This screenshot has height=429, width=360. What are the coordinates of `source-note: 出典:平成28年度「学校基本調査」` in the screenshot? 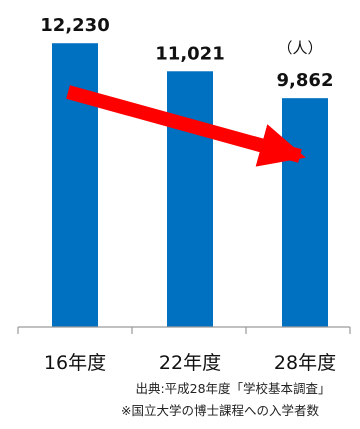 It's located at (232, 388).